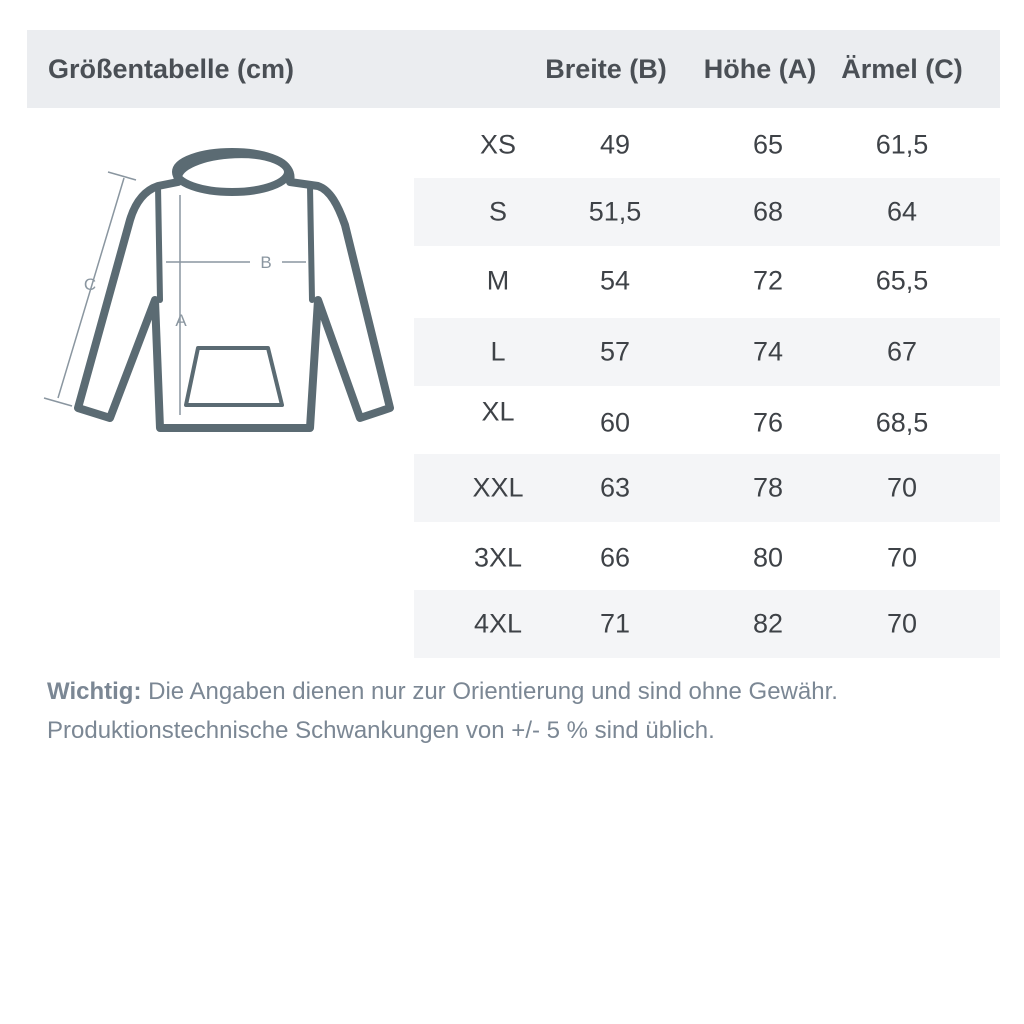  Describe the element at coordinates (902, 422) in the screenshot. I see `value-cell: 68,5` at that location.